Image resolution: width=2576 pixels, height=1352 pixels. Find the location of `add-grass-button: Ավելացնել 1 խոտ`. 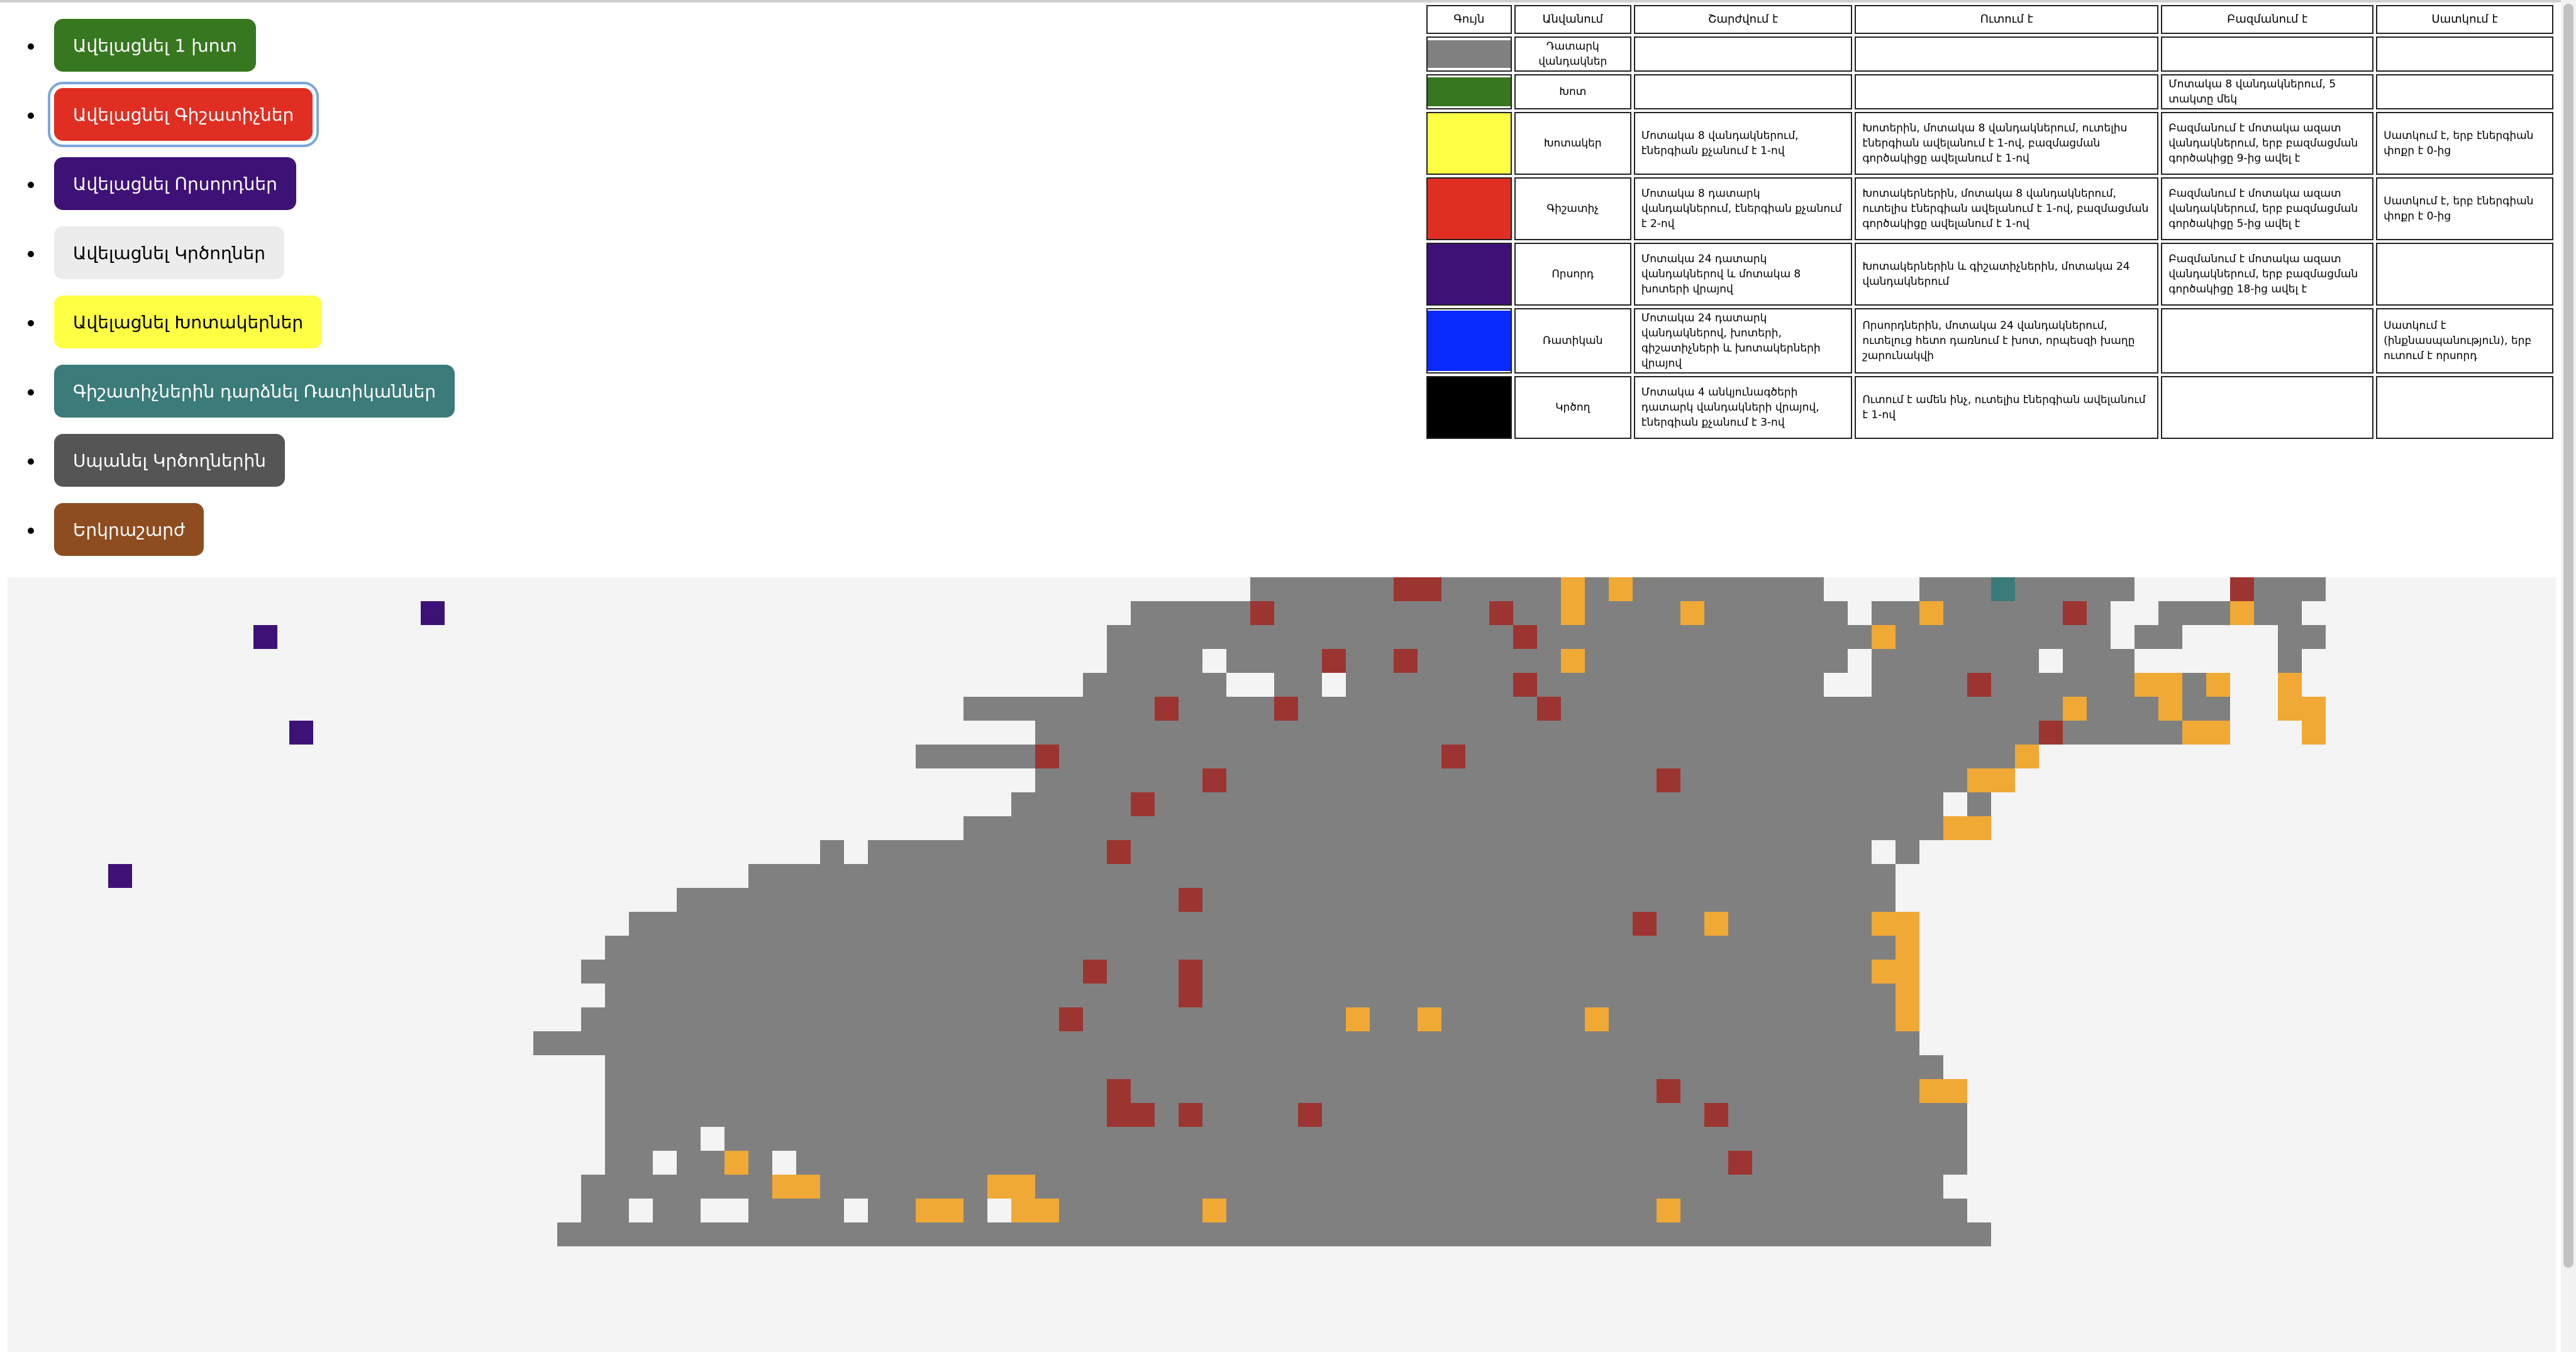

add-grass-button: Ավելացնել 1 խոտ is located at coordinates (155, 46).